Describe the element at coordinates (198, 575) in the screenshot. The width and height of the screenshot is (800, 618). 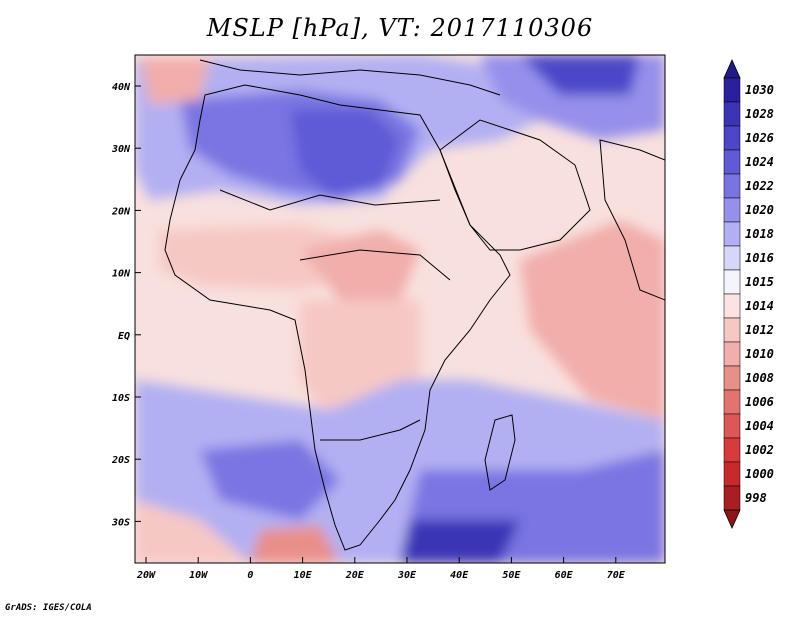
I see `lon-tick-label: 10W` at that location.